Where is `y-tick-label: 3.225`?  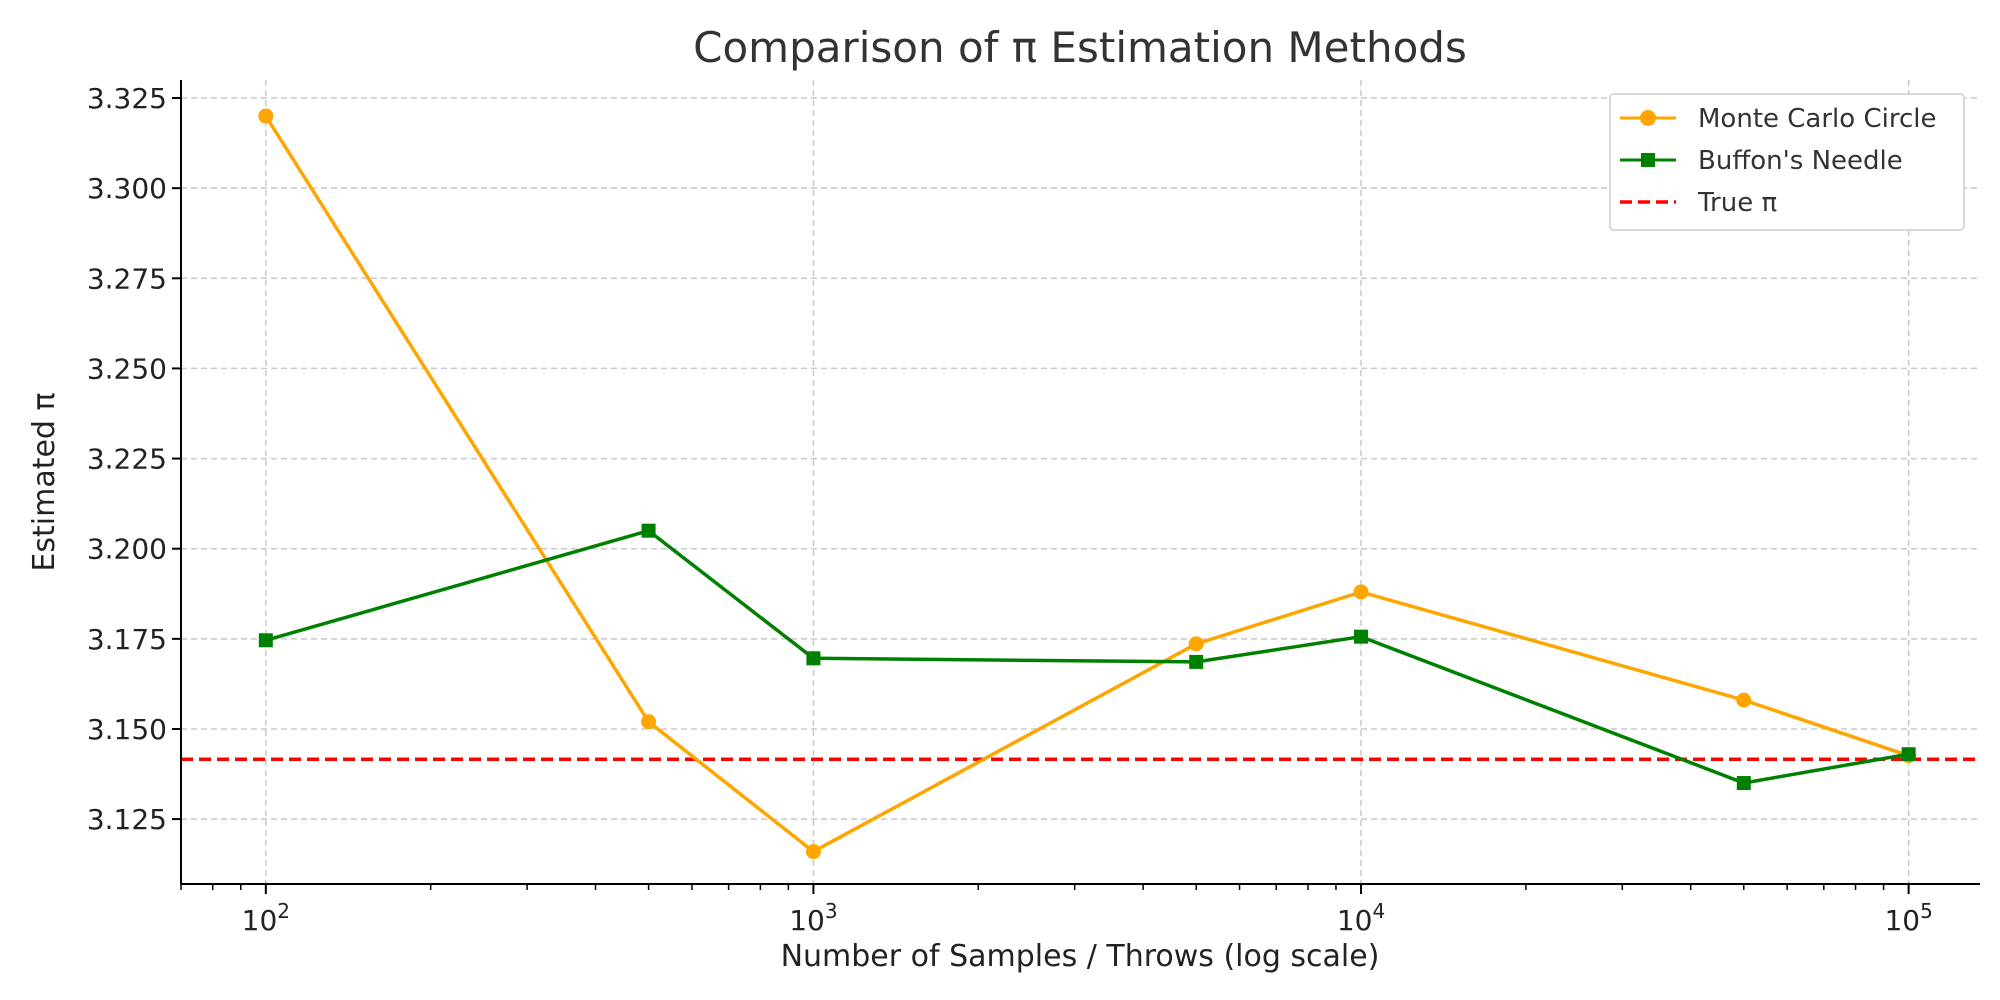 y-tick-label: 3.225 is located at coordinates (127, 459).